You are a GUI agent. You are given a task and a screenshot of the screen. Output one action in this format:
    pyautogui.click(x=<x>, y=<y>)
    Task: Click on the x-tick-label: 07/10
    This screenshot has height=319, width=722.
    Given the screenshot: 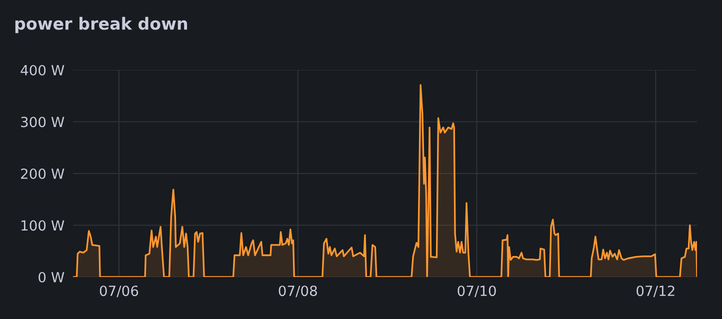 What is the action you would take?
    pyautogui.click(x=477, y=292)
    